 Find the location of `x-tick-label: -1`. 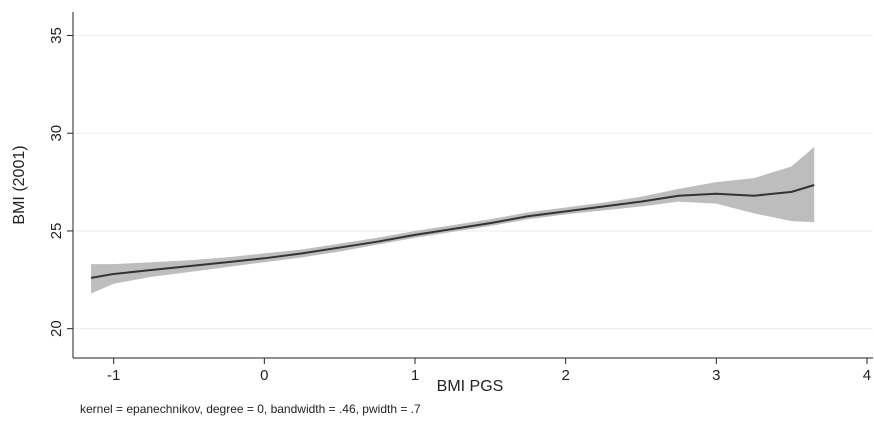

x-tick-label: -1 is located at coordinates (113, 375).